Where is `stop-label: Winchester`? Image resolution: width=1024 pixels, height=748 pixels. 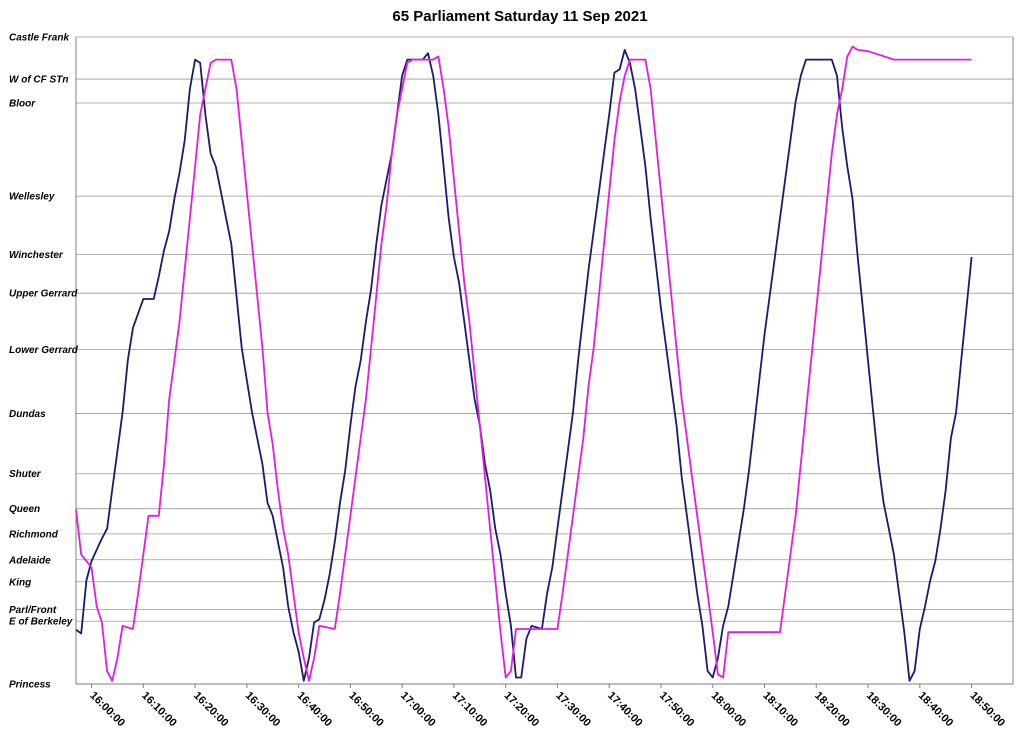 stop-label: Winchester is located at coordinates (36, 255).